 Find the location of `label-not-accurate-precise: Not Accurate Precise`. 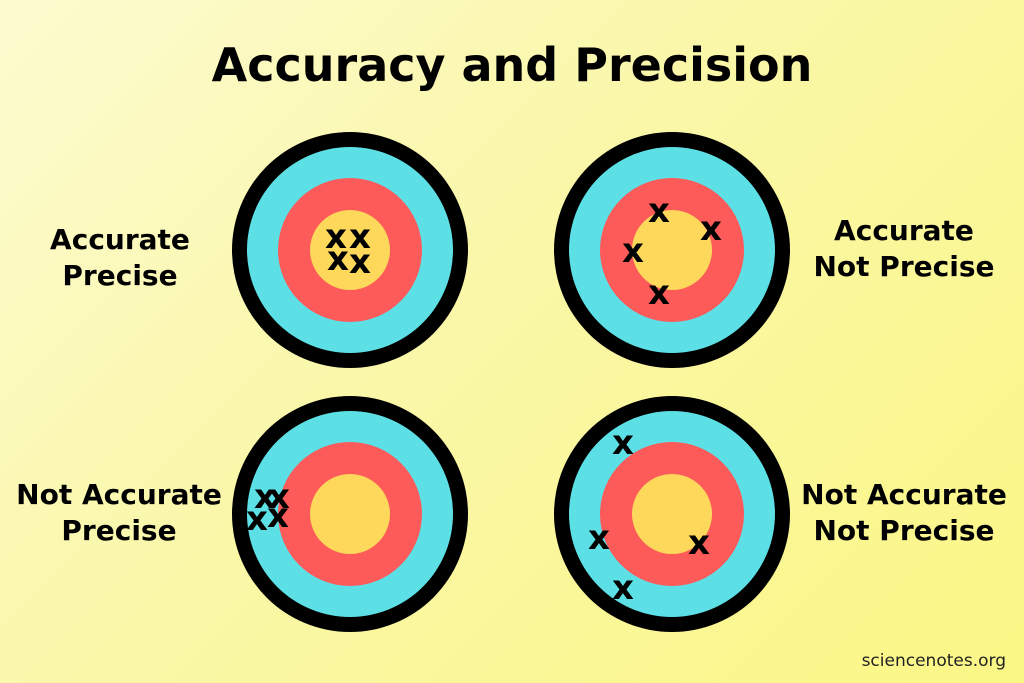

label-not-accurate-precise: Not Accurate Precise is located at coordinates (119, 513).